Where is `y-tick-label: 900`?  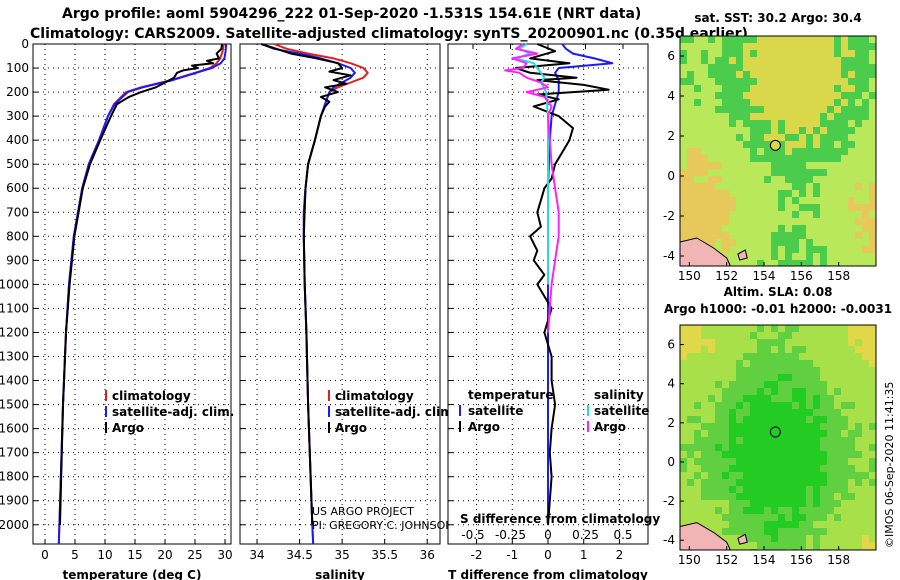
y-tick-label: 900 is located at coordinates (17, 260).